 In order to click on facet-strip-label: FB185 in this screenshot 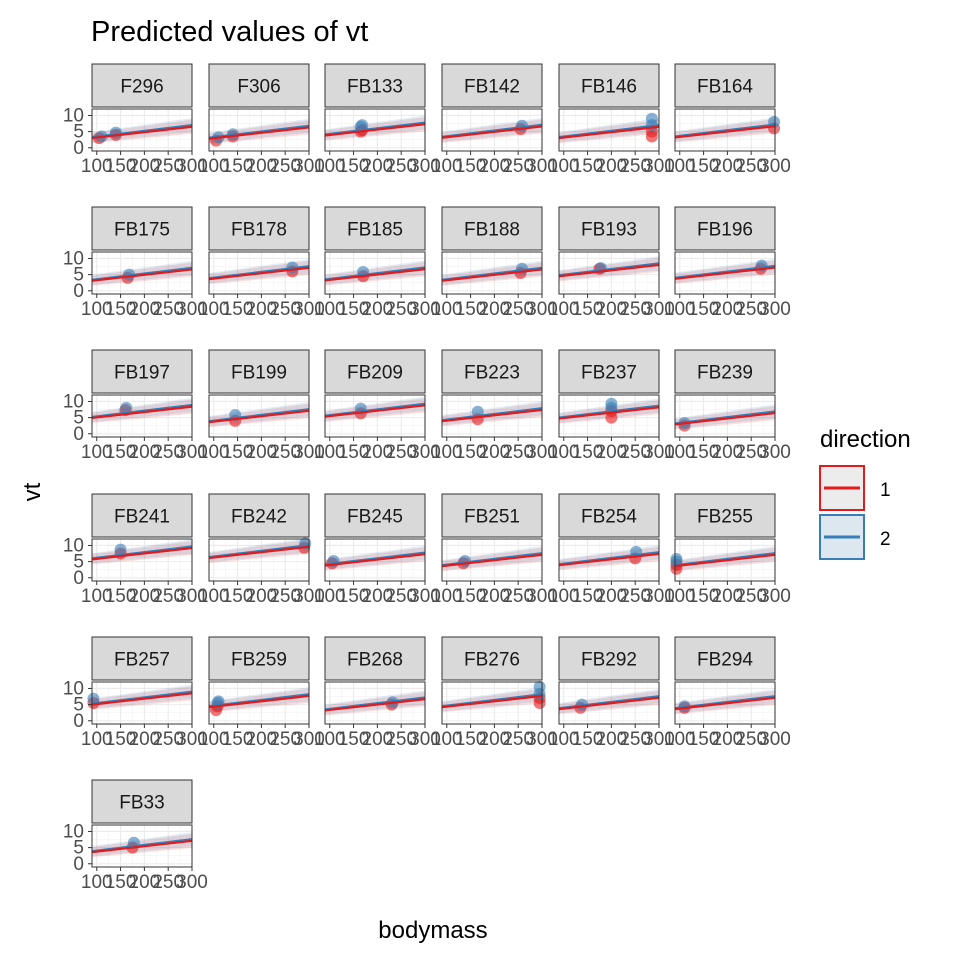, I will do `click(375, 230)`.